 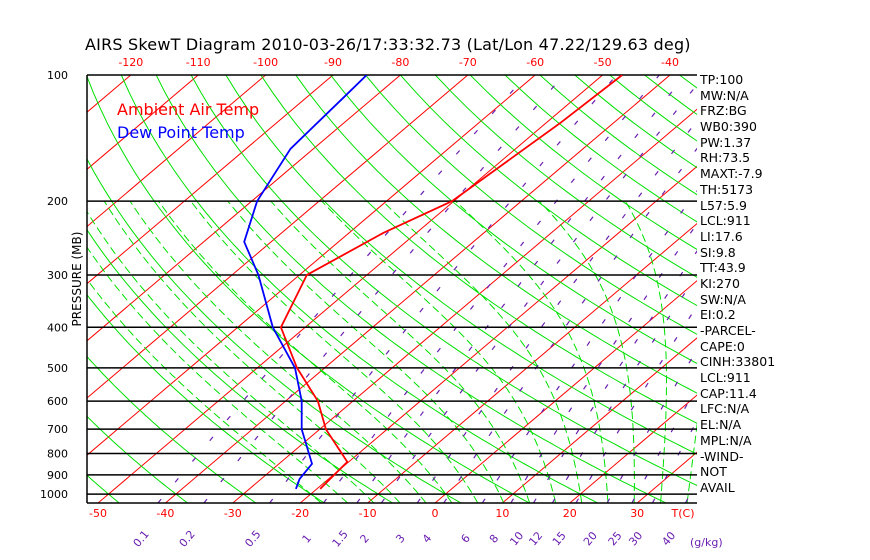 I want to click on stat-item: EL:N/A, so click(x=721, y=425).